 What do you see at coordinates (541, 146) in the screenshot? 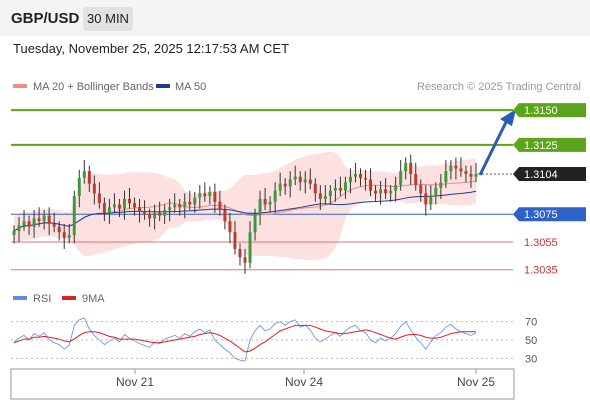
I see `price-tag-text-1.3125: 1.3125` at bounding box center [541, 146].